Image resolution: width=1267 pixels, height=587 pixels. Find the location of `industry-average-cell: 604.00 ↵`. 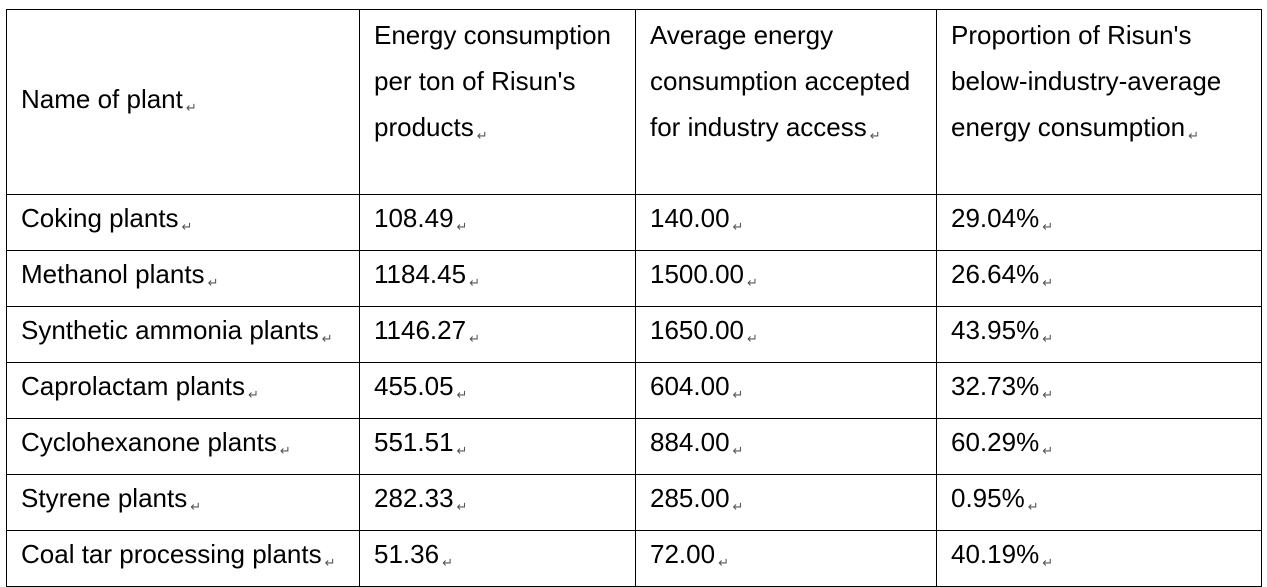

industry-average-cell: 604.00 ↵ is located at coordinates (786, 390).